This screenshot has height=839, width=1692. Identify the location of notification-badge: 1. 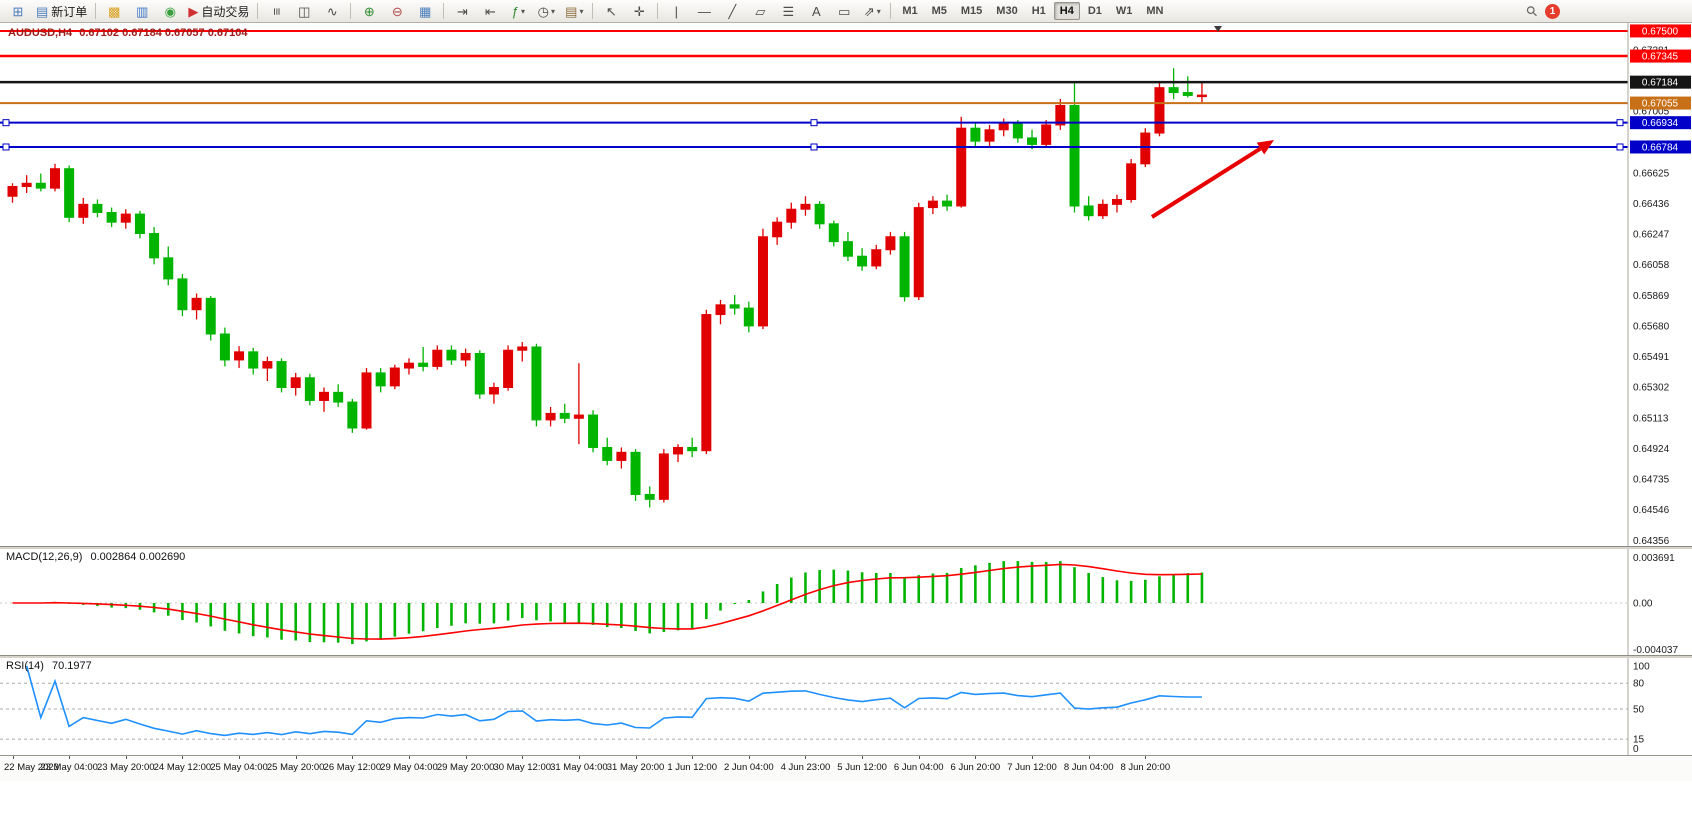
(1552, 11).